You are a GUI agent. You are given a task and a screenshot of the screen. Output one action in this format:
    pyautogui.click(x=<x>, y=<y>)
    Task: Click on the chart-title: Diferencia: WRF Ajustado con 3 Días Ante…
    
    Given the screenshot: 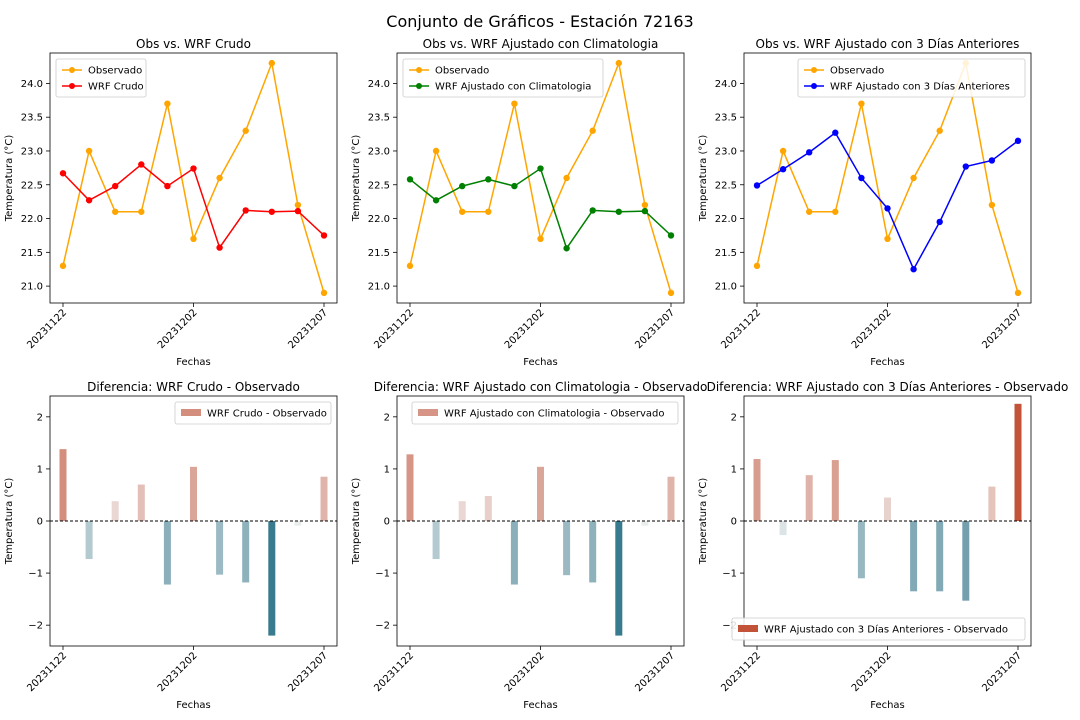 What is the action you would take?
    pyautogui.click(x=888, y=387)
    